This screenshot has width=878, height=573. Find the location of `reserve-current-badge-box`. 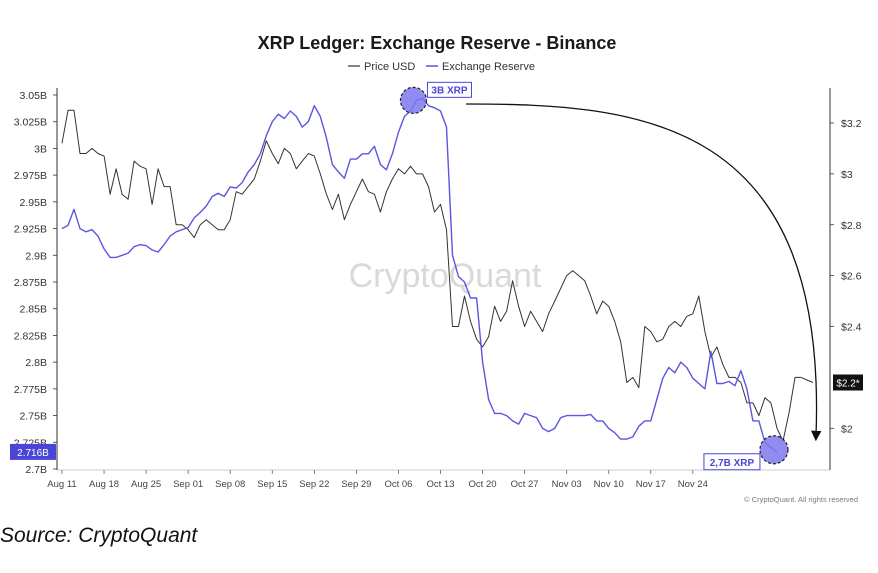

reserve-current-badge-box is located at coordinates (33, 451).